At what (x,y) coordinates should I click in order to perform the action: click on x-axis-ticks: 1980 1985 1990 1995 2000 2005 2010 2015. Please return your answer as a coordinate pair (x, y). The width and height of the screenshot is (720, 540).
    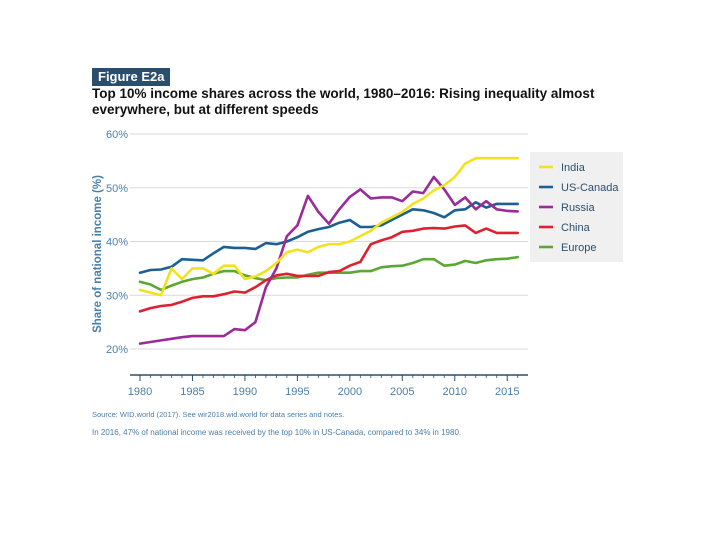
    Looking at the image, I should click on (323, 386).